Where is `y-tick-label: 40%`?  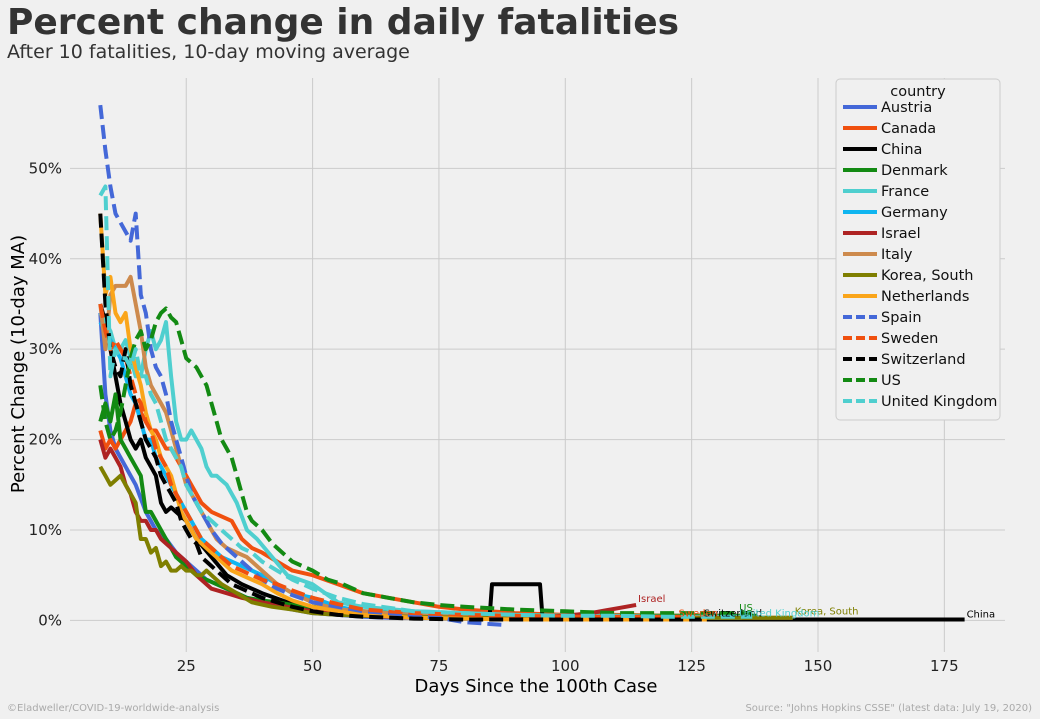 y-tick-label: 40% is located at coordinates (45, 259).